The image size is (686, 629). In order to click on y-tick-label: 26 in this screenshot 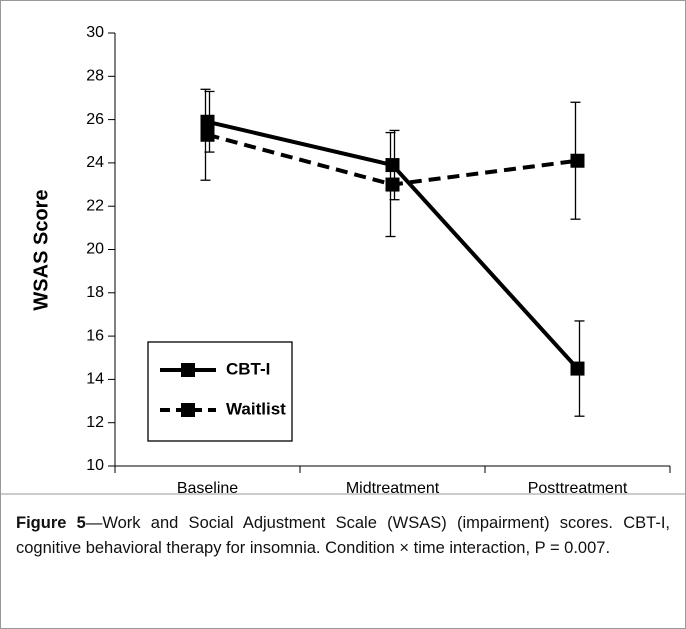, I will do `click(95, 119)`.